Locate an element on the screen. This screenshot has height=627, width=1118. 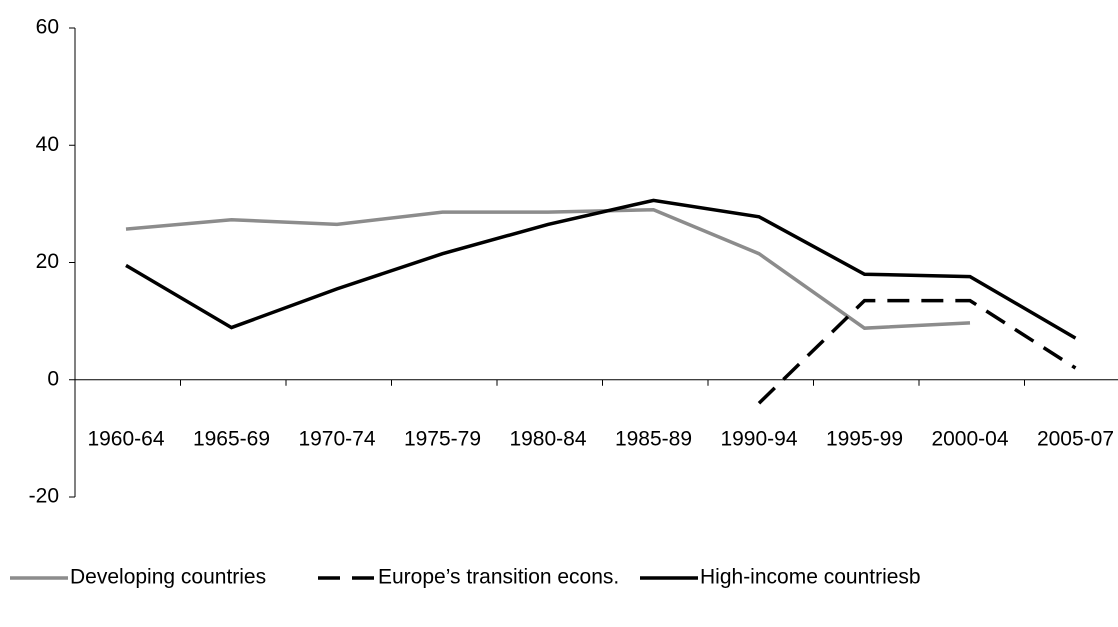
x-tick-label: 1985-89 is located at coordinates (653, 438).